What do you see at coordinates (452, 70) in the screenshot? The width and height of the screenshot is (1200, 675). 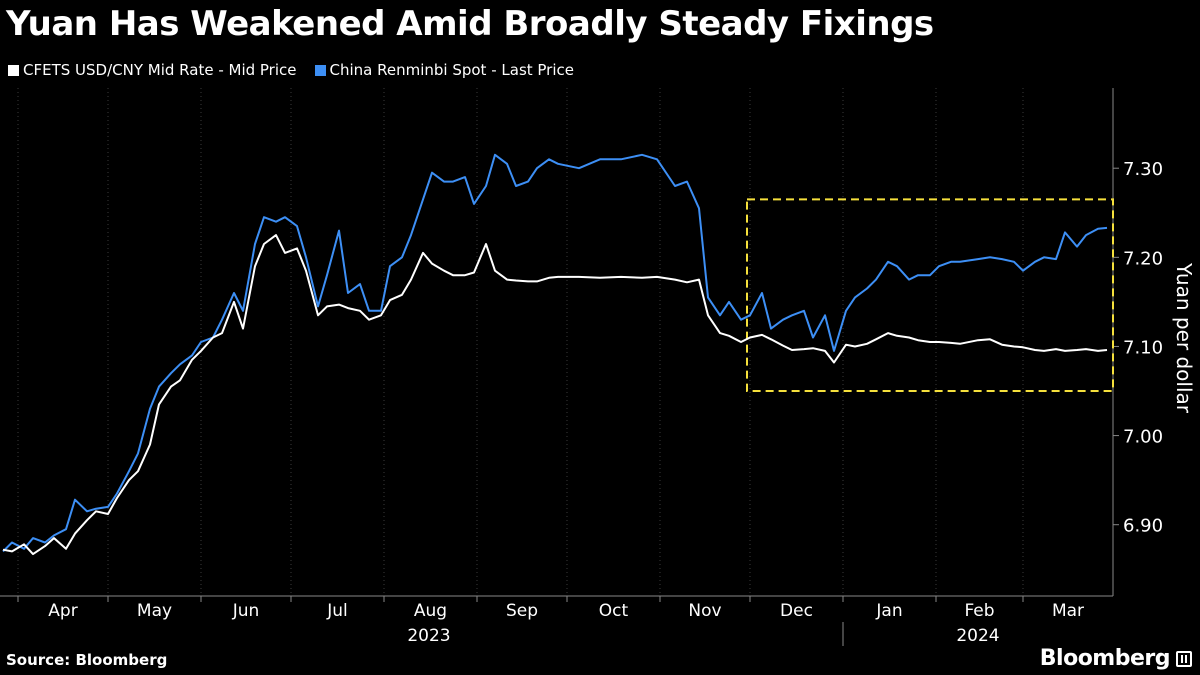 I see `legend-label-spot: China Renminbi Spot - Last Price` at bounding box center [452, 70].